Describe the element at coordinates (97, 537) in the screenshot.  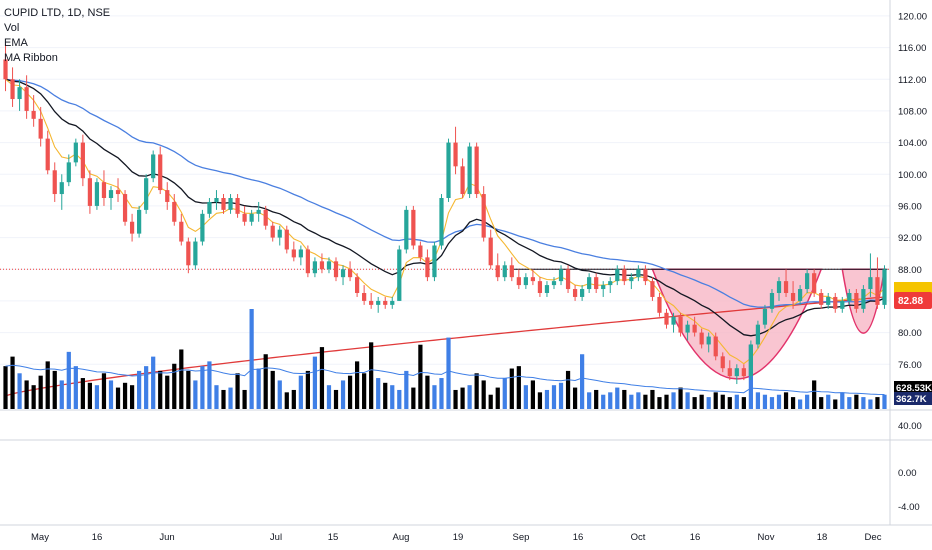
I see `time-tick-label: 16` at that location.